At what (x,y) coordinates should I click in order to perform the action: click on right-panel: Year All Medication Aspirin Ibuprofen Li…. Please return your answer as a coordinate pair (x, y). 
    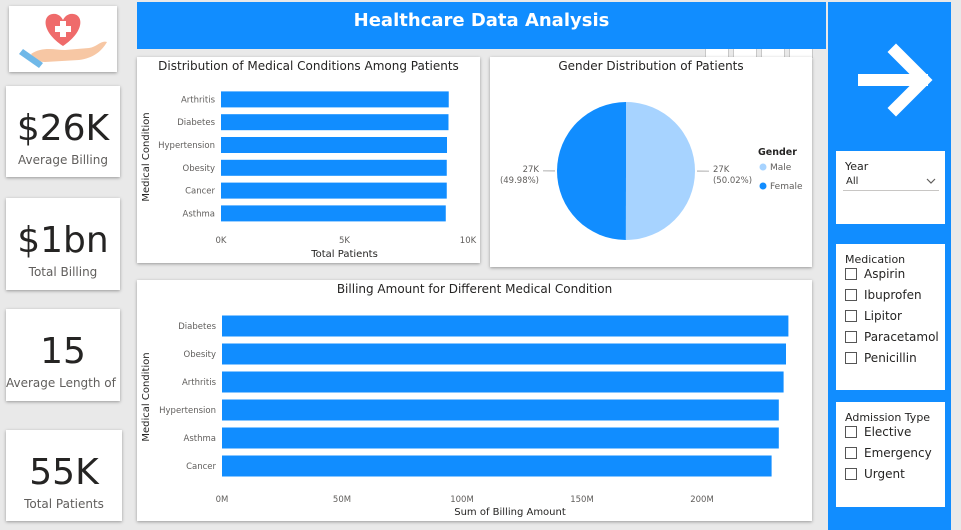
    Looking at the image, I should click on (889, 266).